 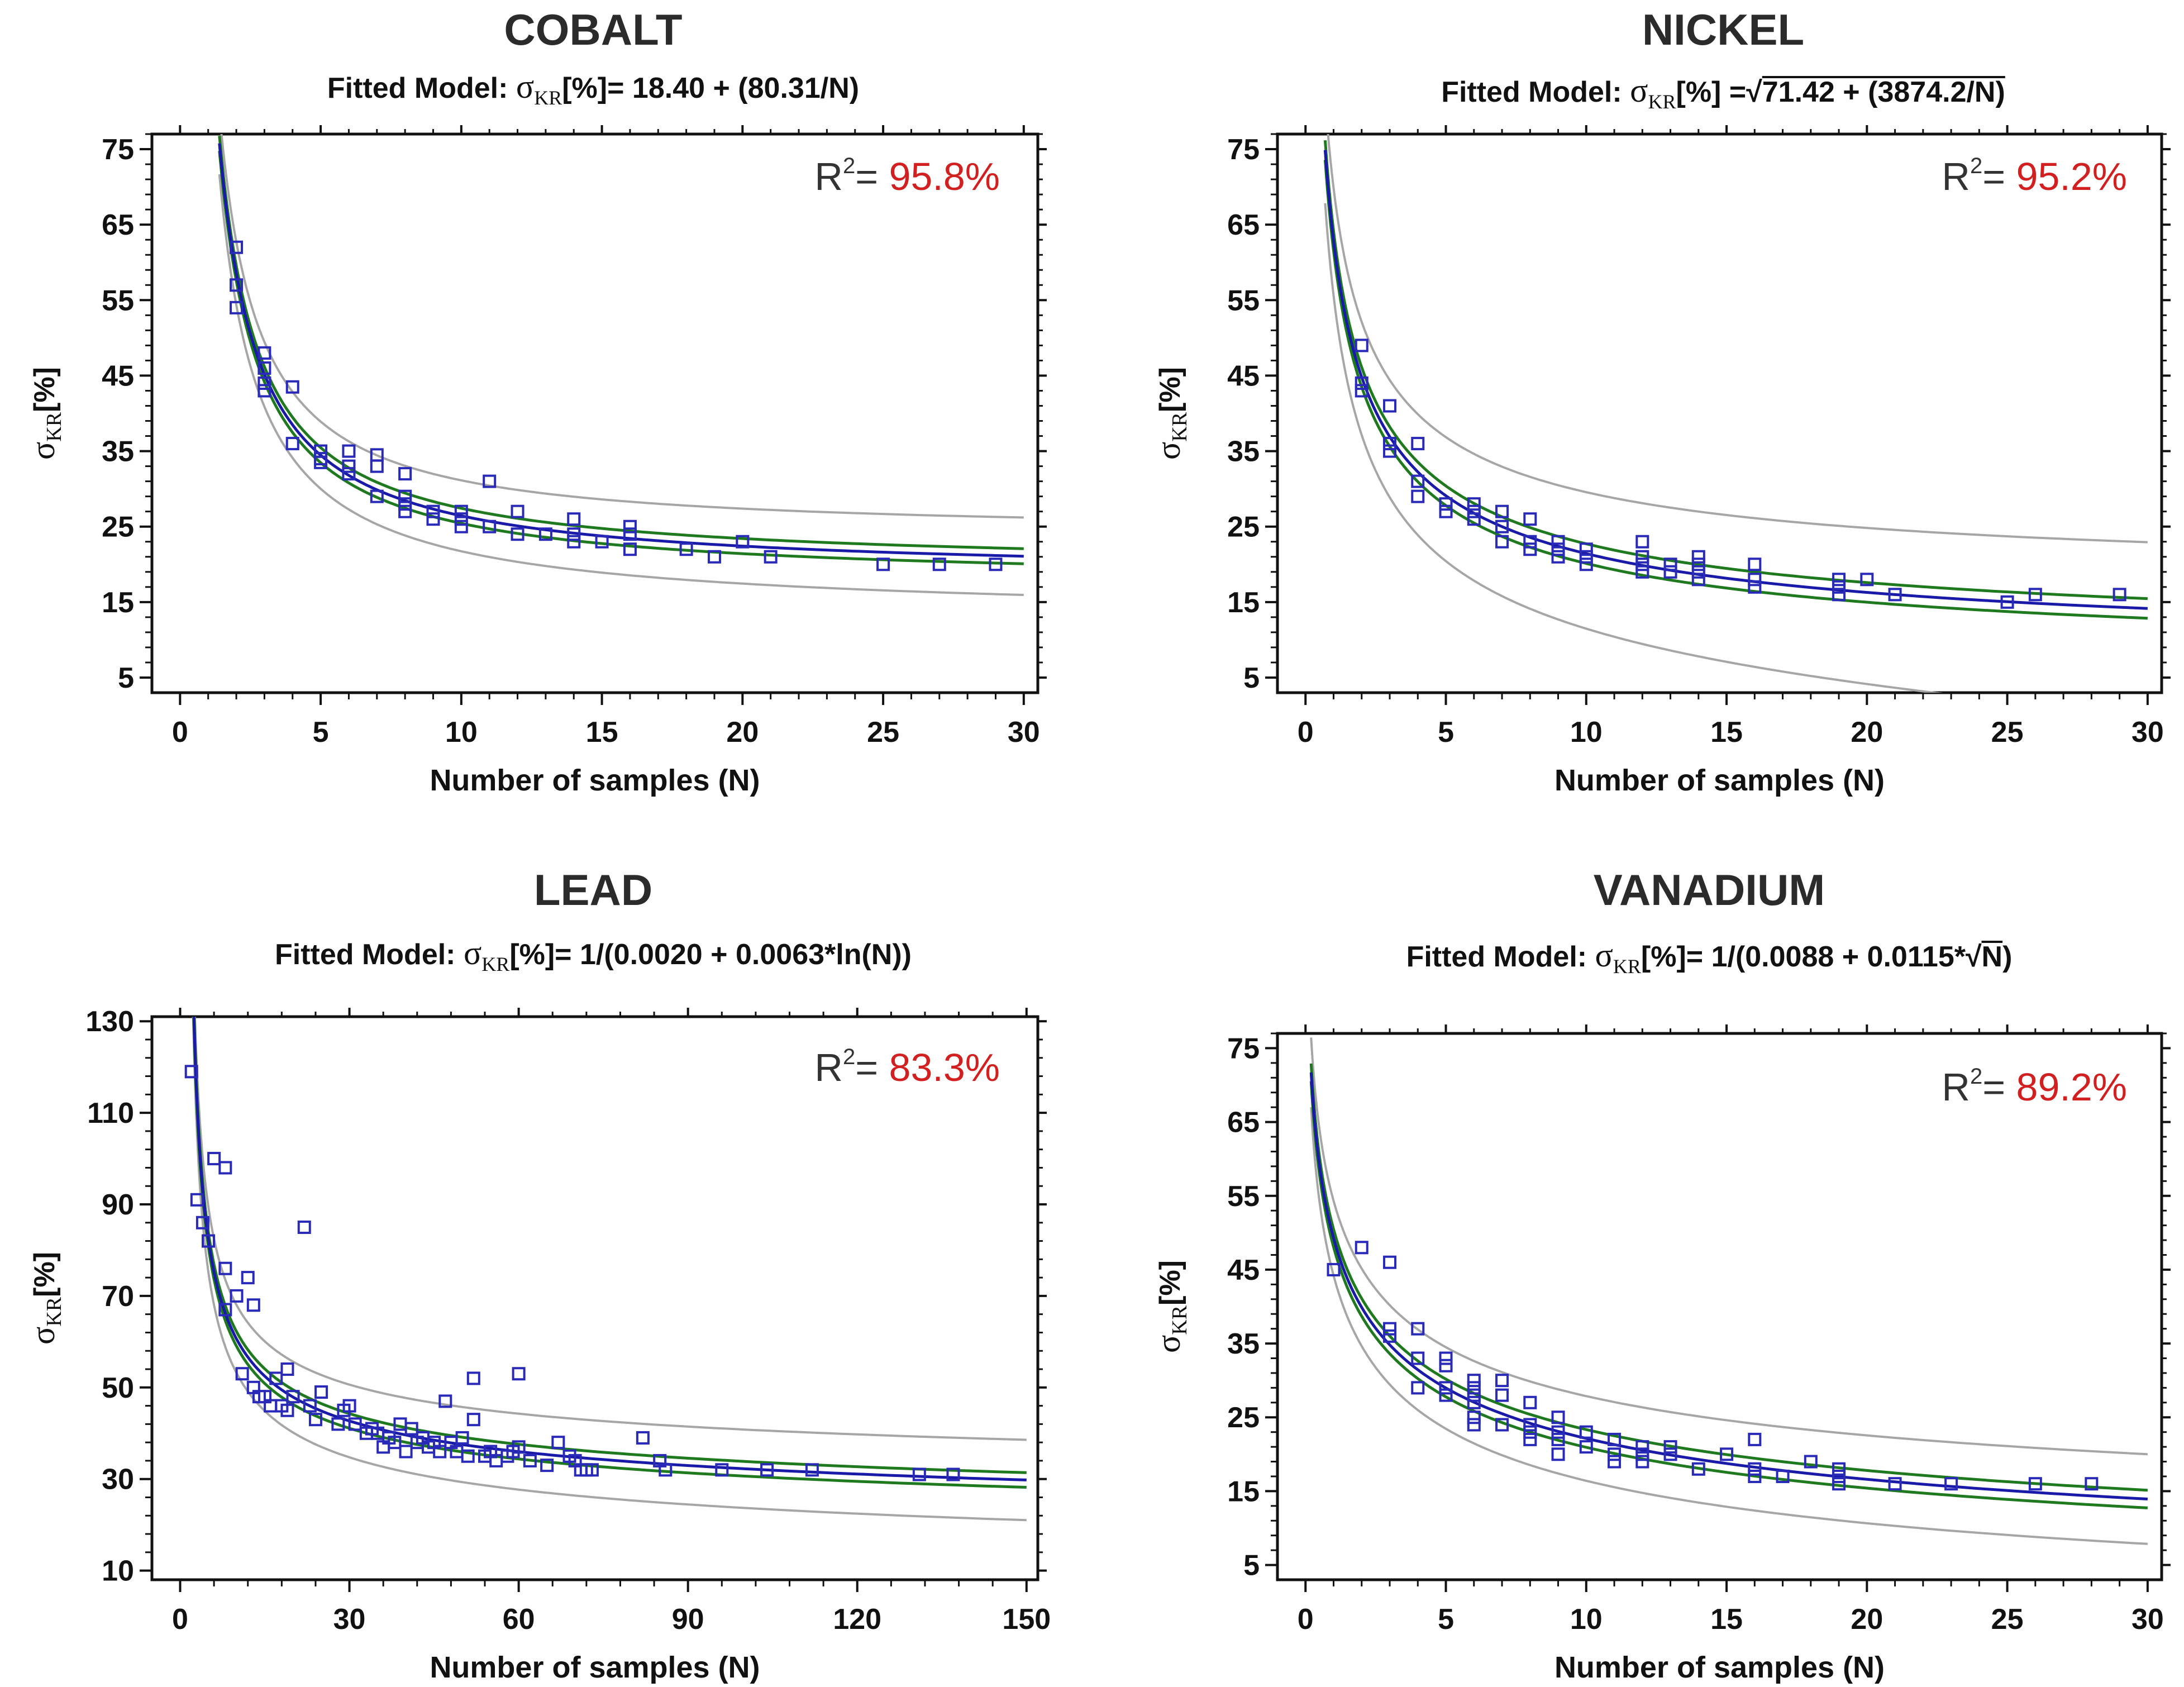 What do you see at coordinates (688, 1620) in the screenshot?
I see `x-tick-label: 90` at bounding box center [688, 1620].